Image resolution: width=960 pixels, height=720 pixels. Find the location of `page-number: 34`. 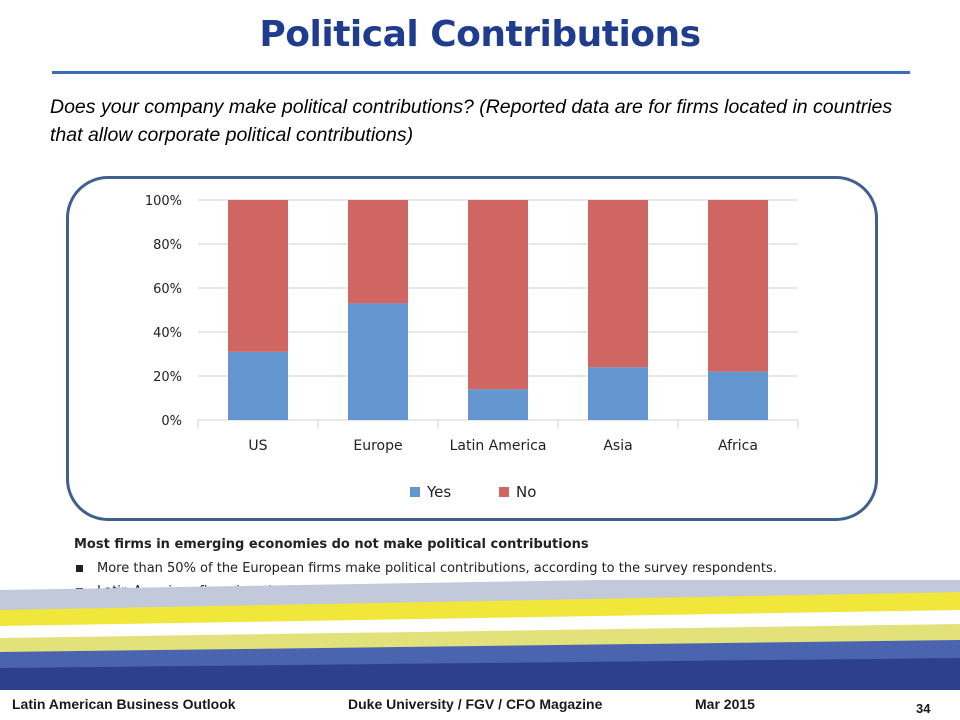

page-number: 34 is located at coordinates (923, 708).